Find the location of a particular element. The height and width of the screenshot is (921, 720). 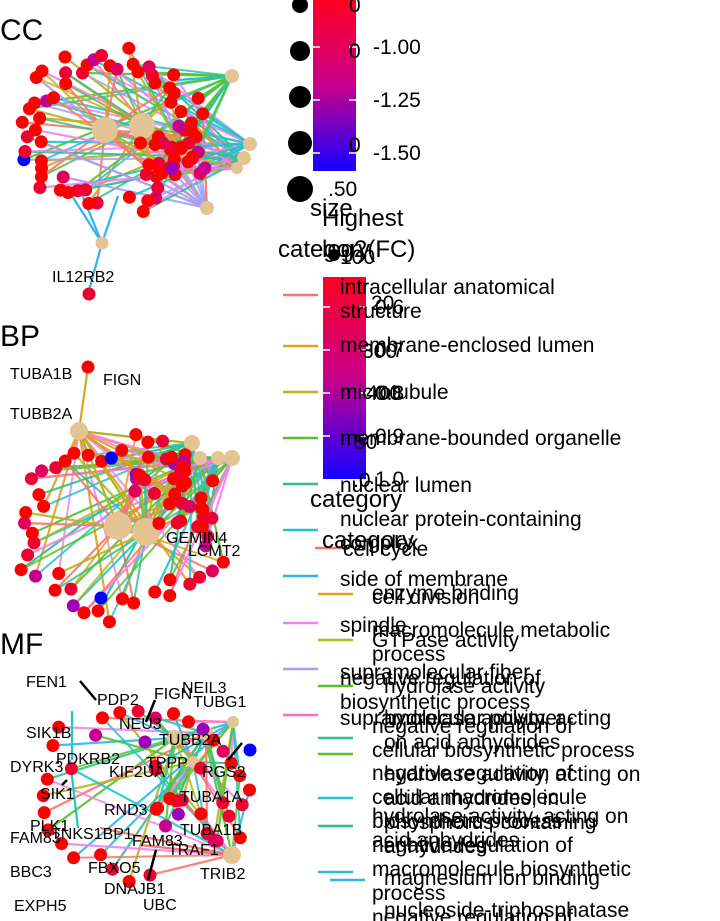

gene-label: TRAF1 is located at coordinates (193, 850).